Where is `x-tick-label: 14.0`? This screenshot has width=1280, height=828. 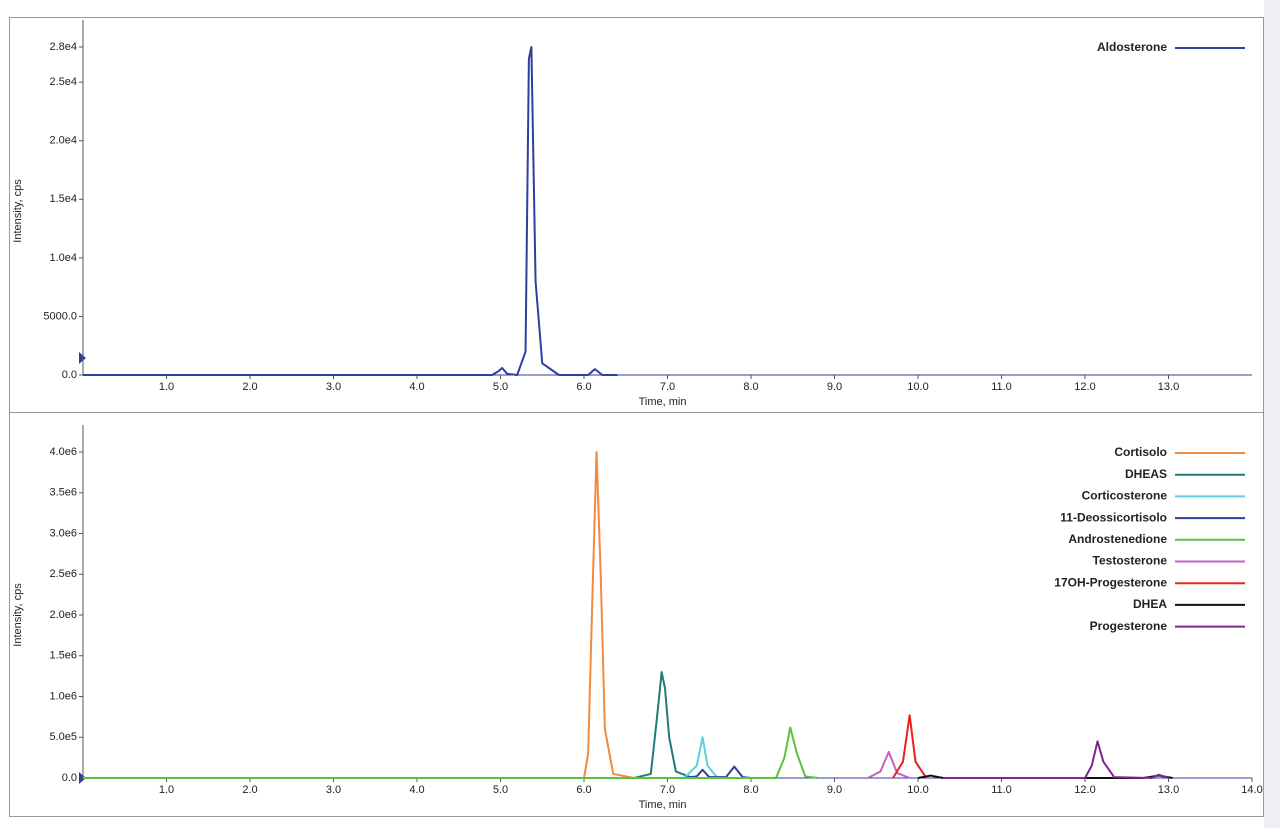
x-tick-label: 14.0 is located at coordinates (1251, 790).